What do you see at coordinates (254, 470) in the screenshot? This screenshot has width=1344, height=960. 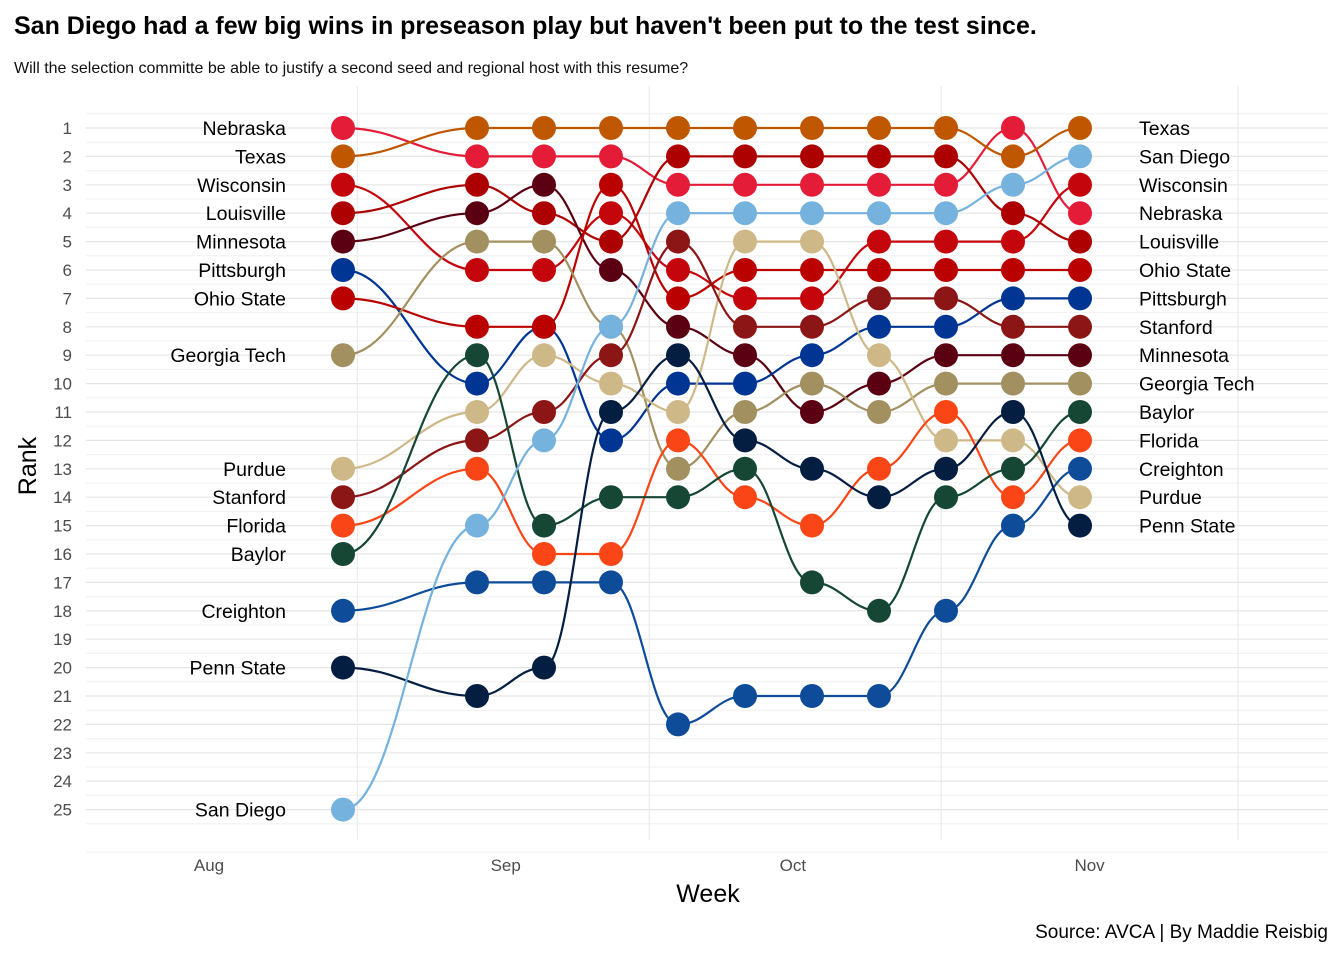 I see `team-label-start: Purdue` at bounding box center [254, 470].